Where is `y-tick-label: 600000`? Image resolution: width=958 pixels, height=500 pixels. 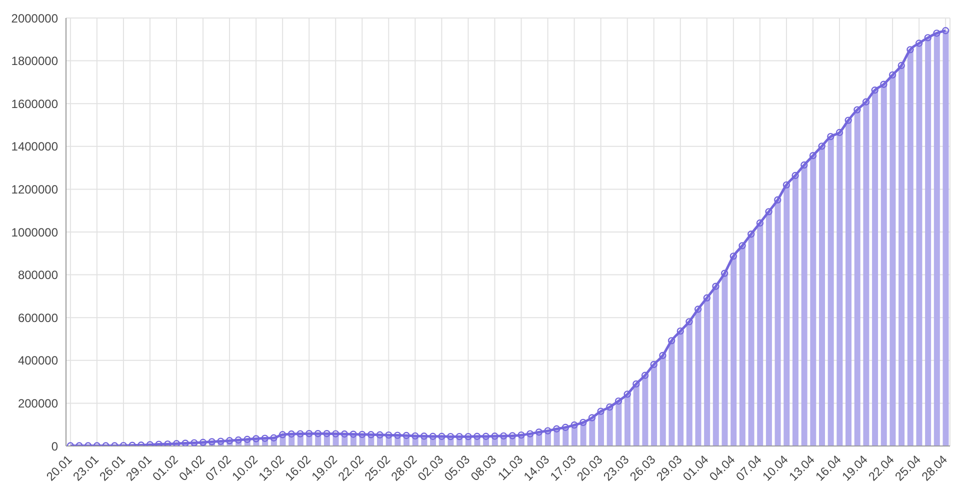 y-tick-label: 600000 is located at coordinates (38, 317).